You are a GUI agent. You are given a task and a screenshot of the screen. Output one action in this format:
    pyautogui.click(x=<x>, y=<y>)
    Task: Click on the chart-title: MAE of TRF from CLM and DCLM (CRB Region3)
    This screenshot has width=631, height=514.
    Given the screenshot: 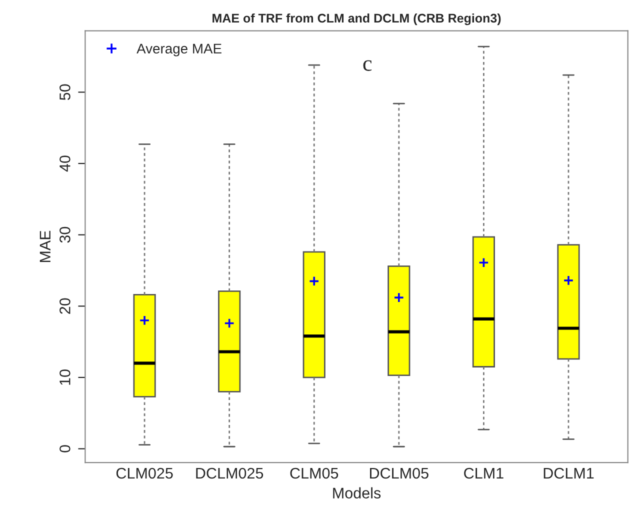 What is the action you would take?
    pyautogui.click(x=356, y=19)
    